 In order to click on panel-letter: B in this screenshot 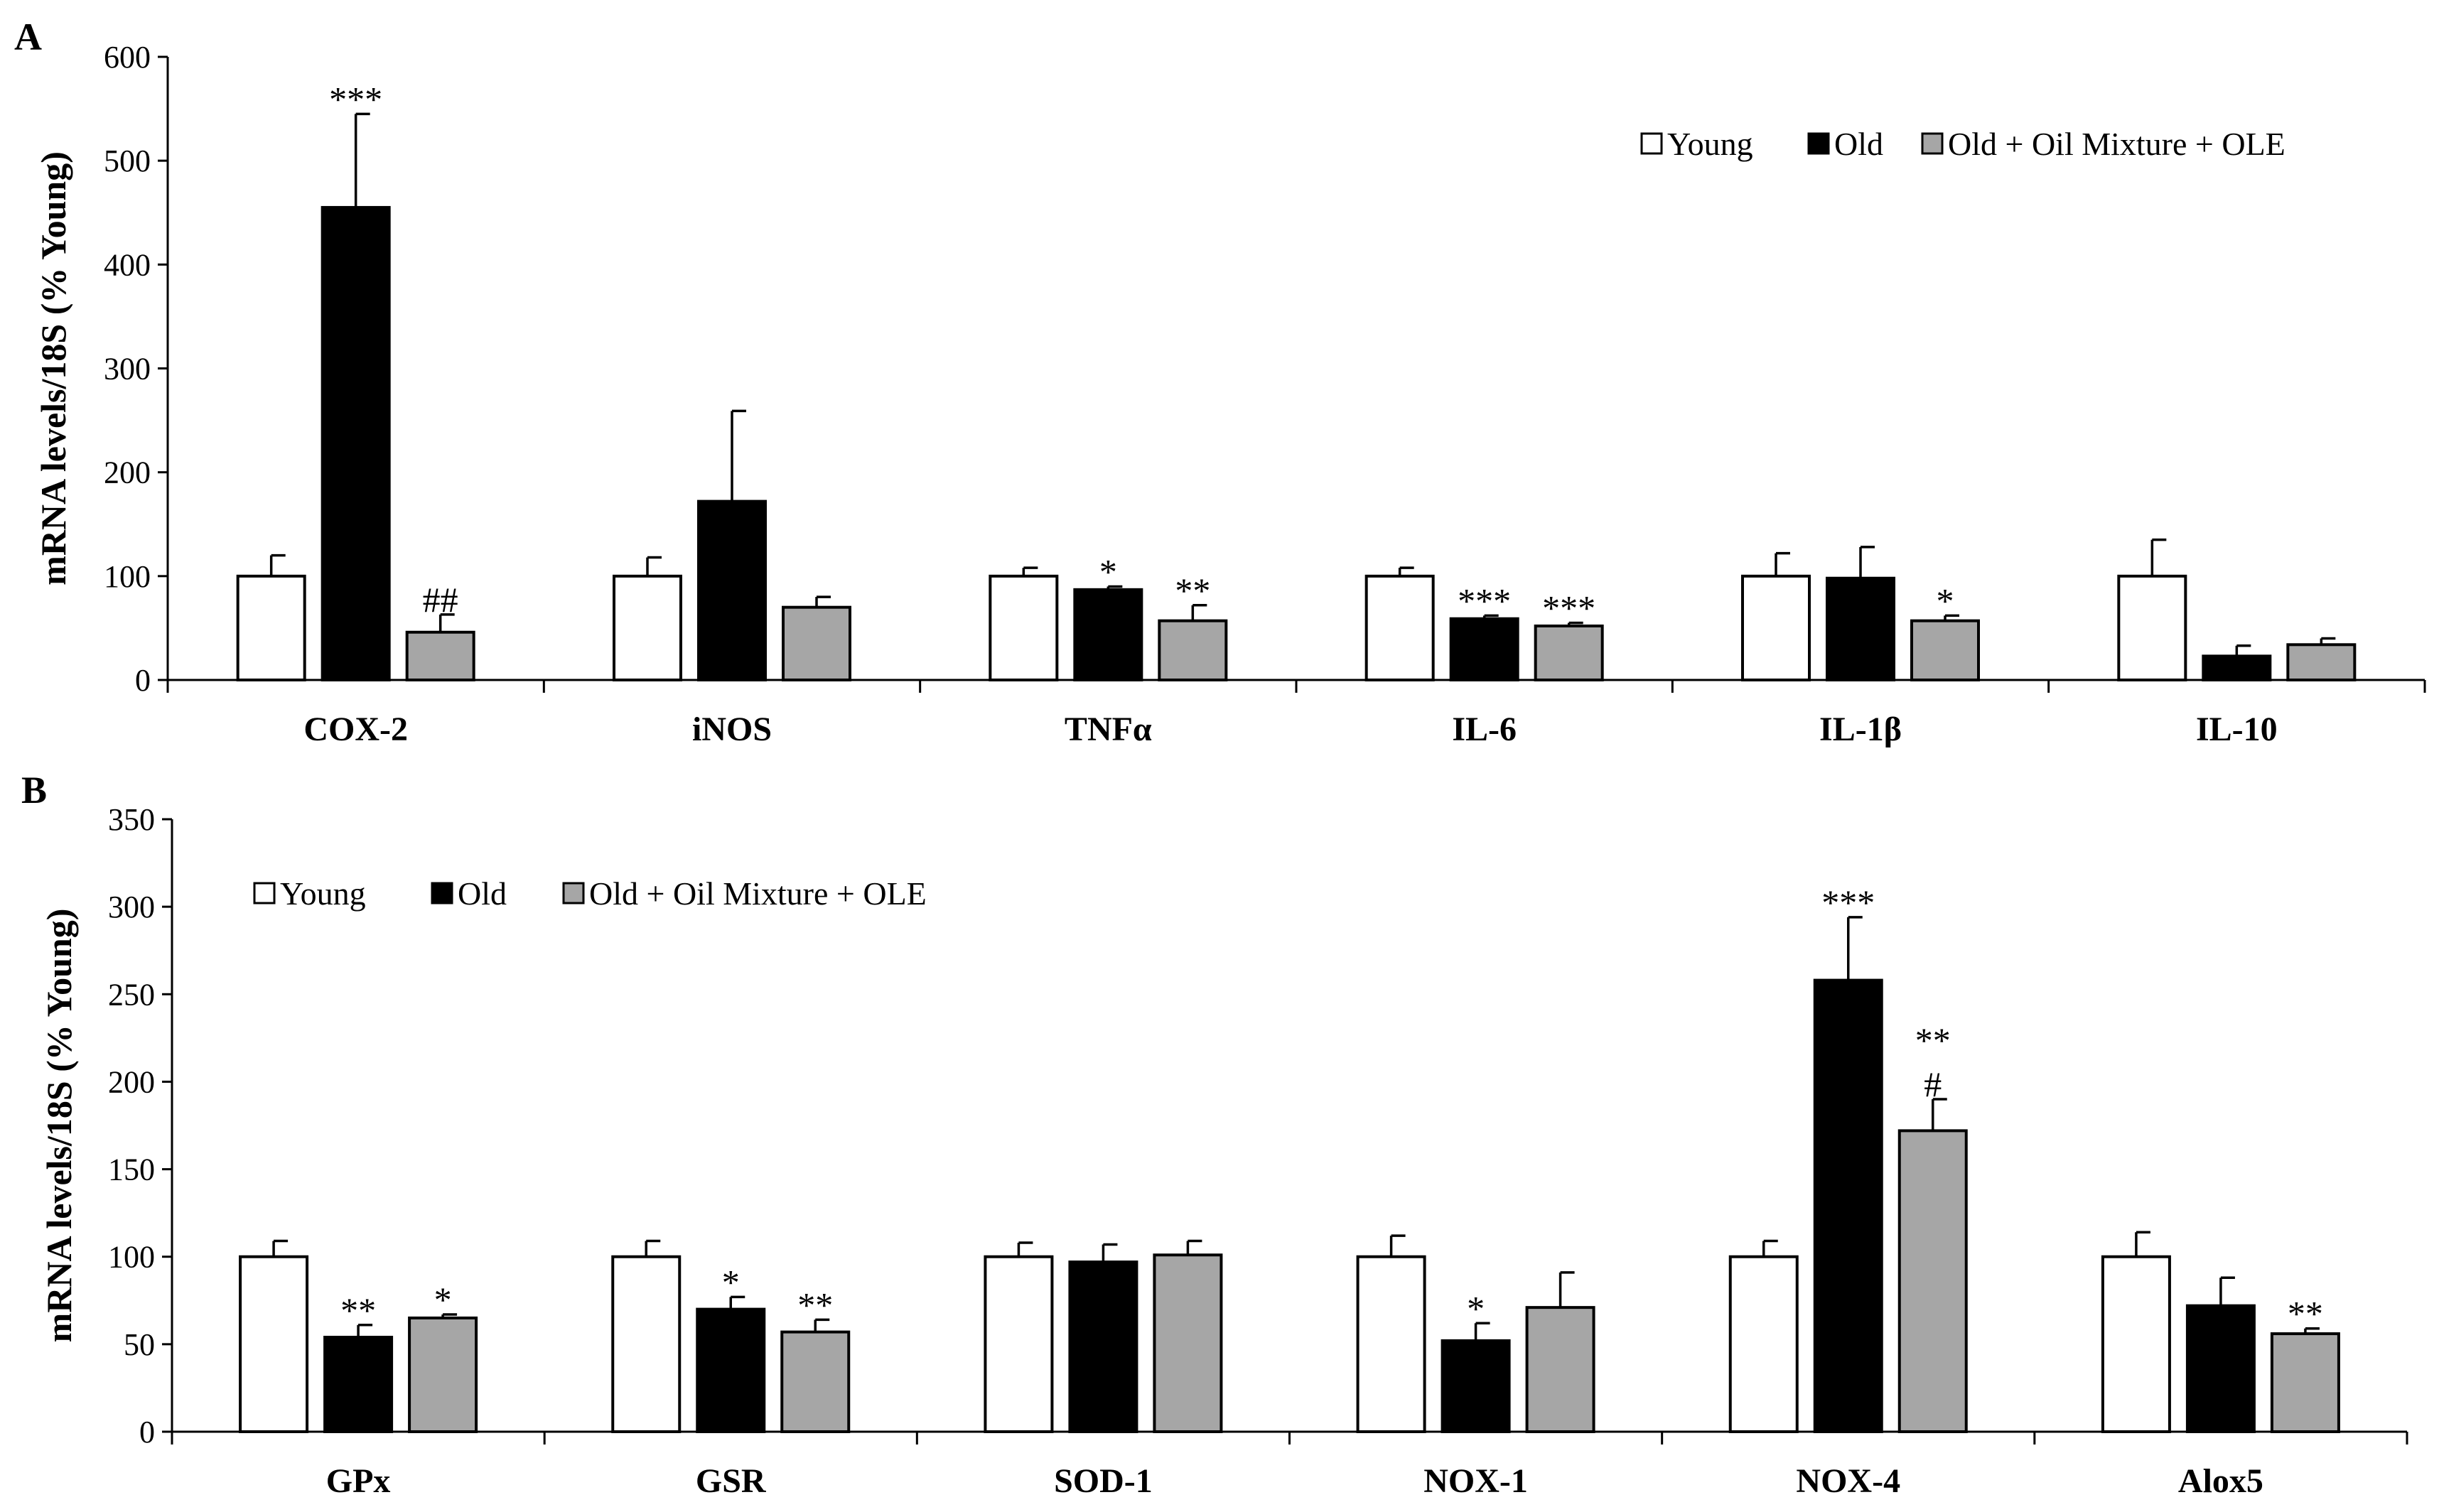, I will do `click(34, 790)`.